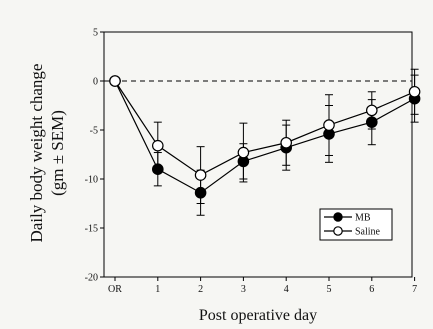  I want to click on x-tick-label: 7, so click(414, 289).